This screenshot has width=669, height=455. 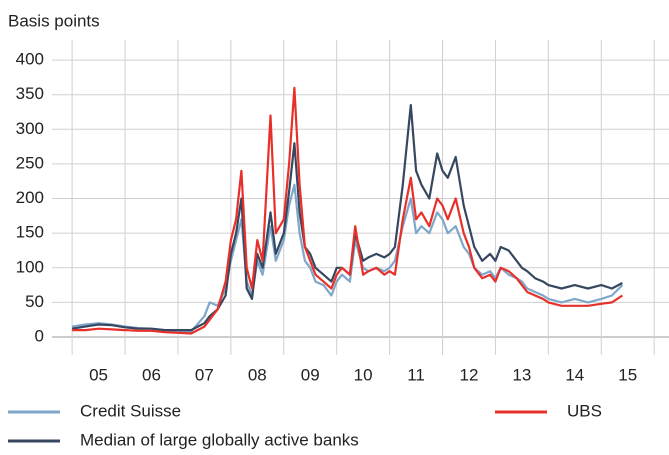 I want to click on y-tick-label: 50, so click(x=34, y=301).